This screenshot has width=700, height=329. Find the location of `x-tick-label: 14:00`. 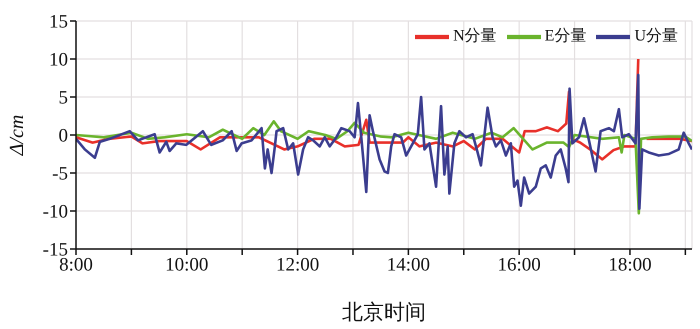

x-tick-label: 14:00 is located at coordinates (408, 265).